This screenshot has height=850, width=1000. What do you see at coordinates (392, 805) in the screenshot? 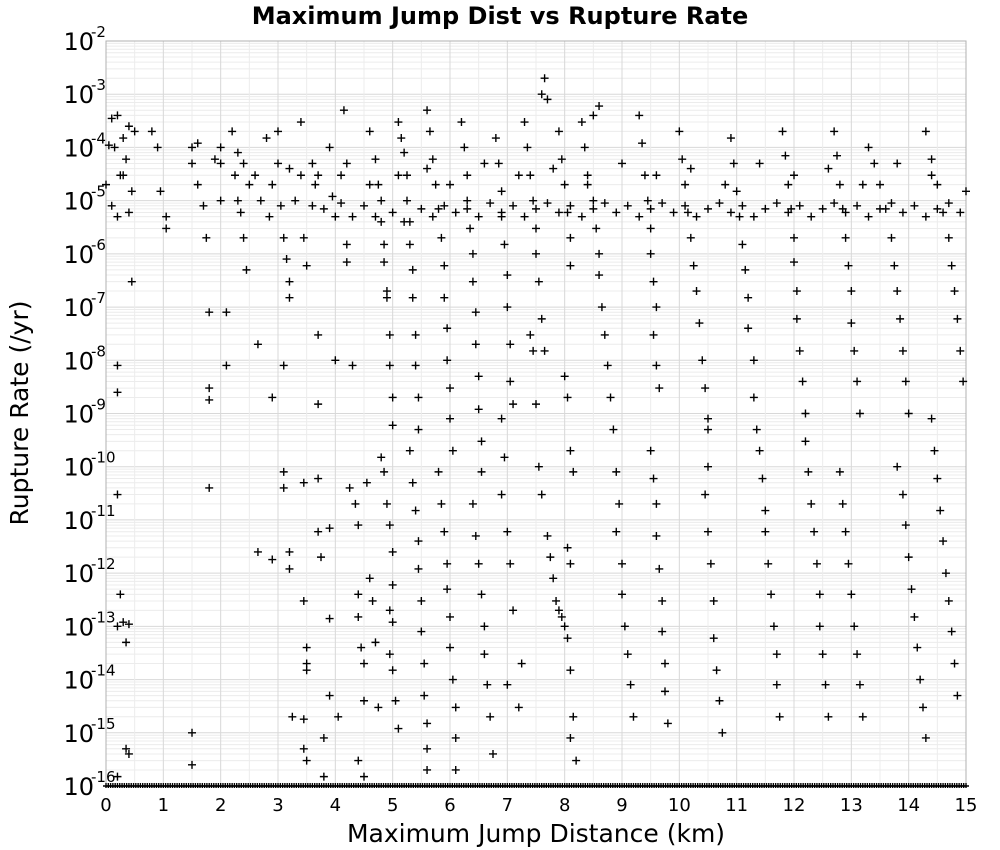
I see `x-tick-label: 5` at bounding box center [392, 805].